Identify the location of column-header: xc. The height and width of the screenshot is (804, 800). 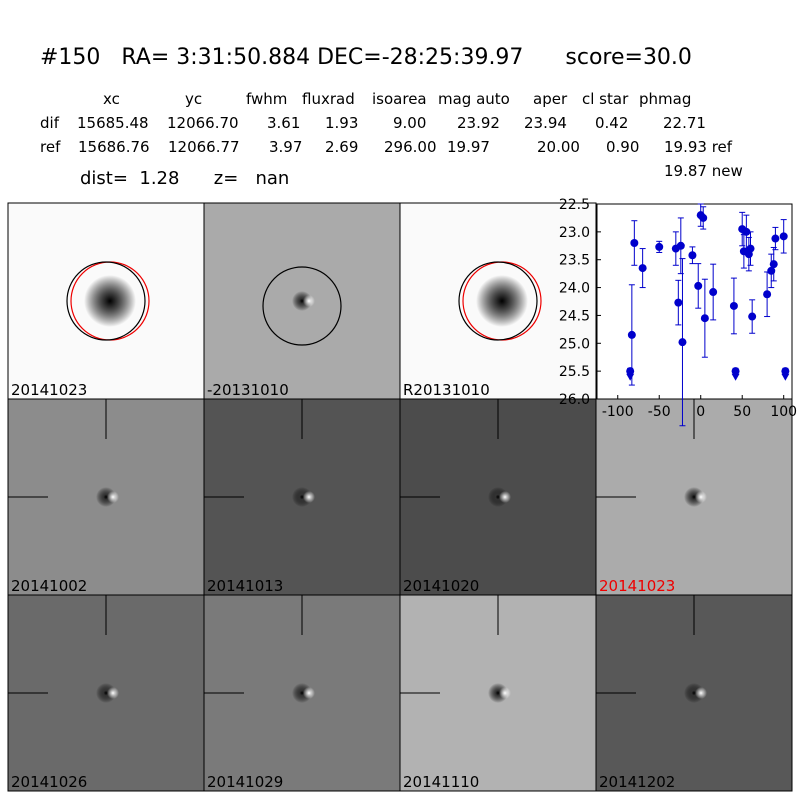
(111, 99).